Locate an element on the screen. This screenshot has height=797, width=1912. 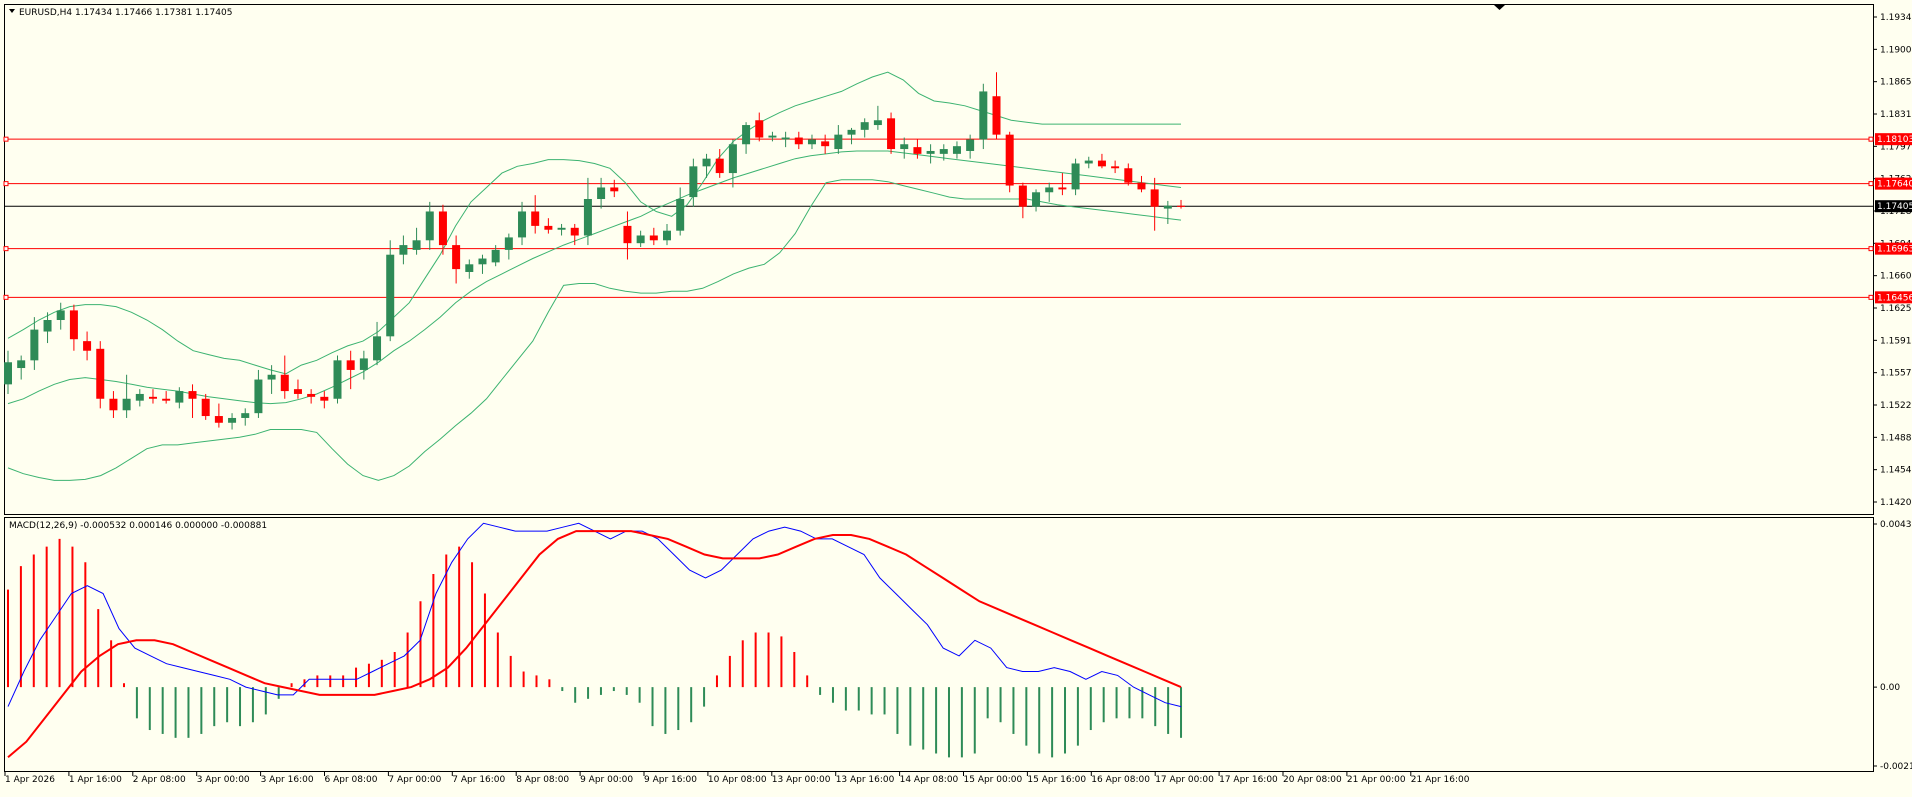
price-axis-label: 1.18650 is located at coordinates (1896, 83).